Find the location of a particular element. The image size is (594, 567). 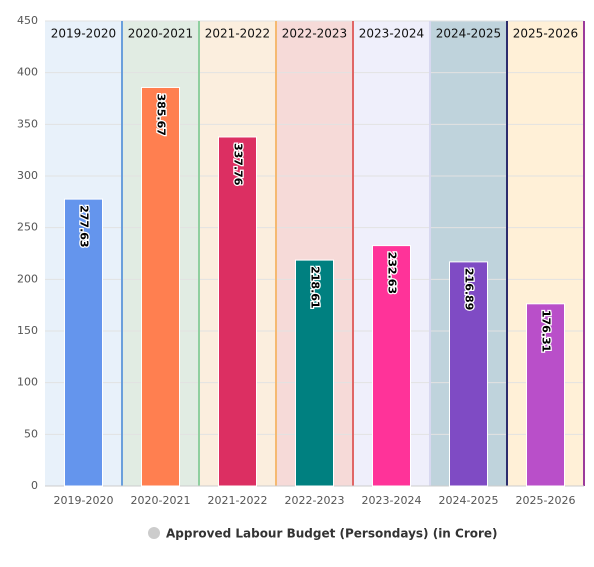

y-tick-label: 400 is located at coordinates (27, 72).